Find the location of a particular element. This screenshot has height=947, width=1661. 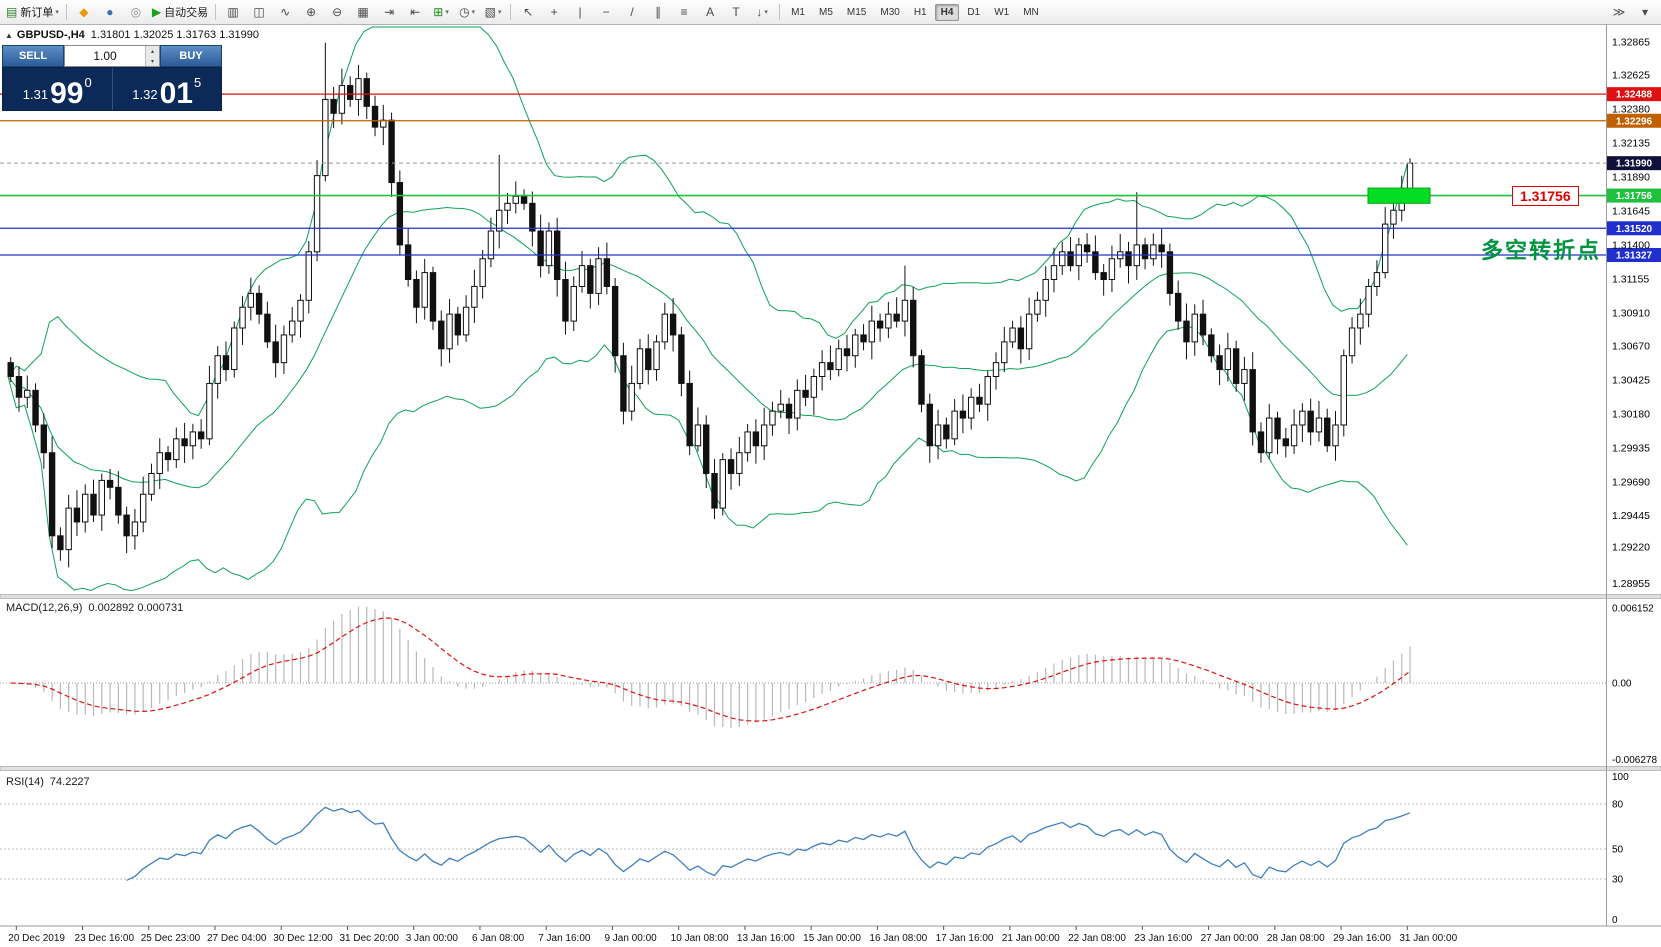

market-watch-button: ● is located at coordinates (110, 12).